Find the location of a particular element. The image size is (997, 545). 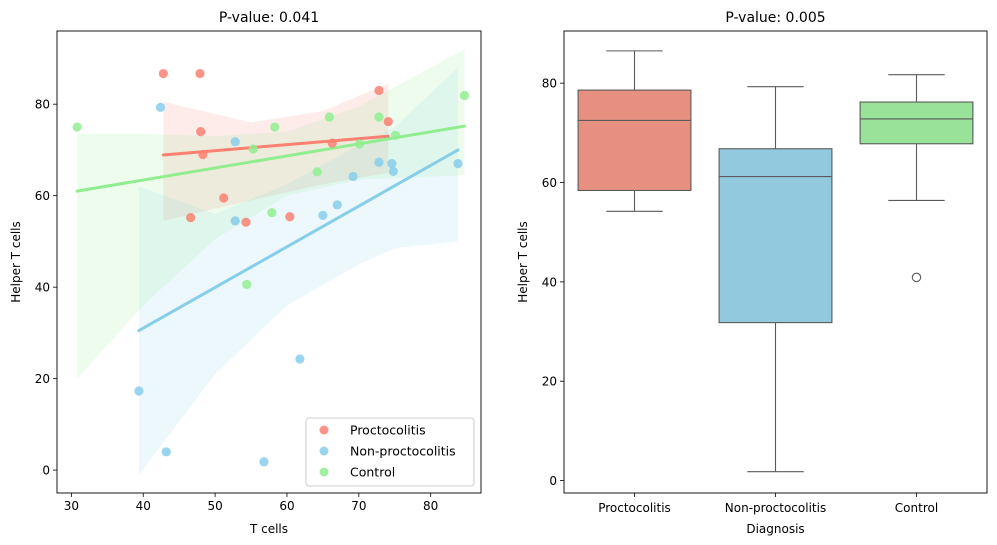

x-tick-label: 80 is located at coordinates (430, 506).